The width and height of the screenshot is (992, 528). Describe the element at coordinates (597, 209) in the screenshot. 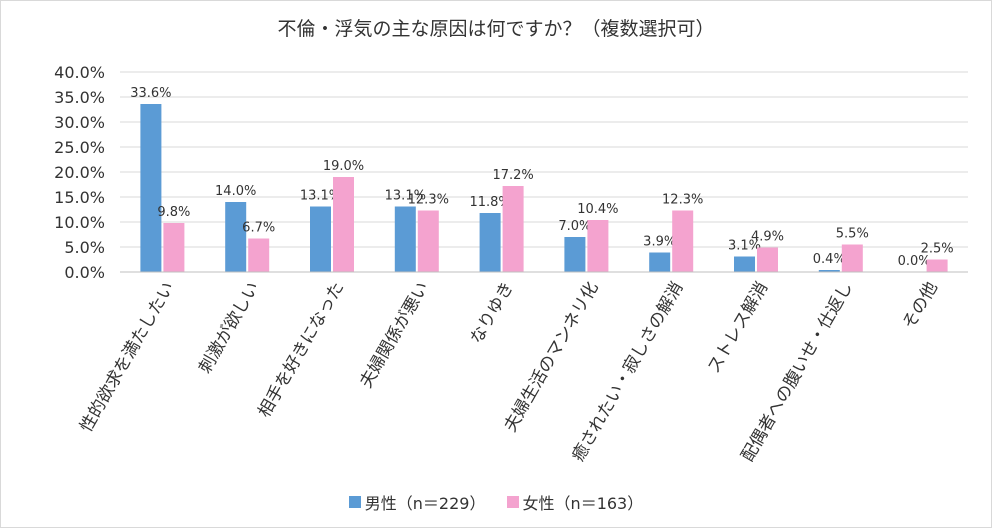

I see `data-label: 10.4%` at that location.